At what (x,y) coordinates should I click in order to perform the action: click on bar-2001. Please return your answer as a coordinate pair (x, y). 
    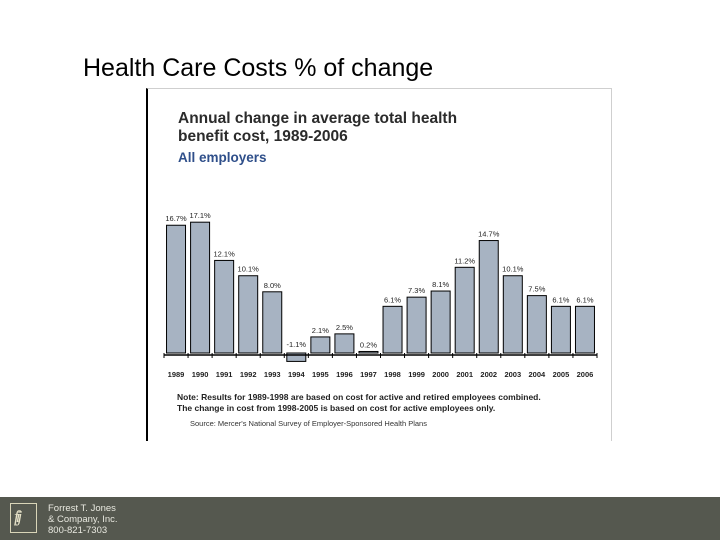
    Looking at the image, I should click on (464, 310).